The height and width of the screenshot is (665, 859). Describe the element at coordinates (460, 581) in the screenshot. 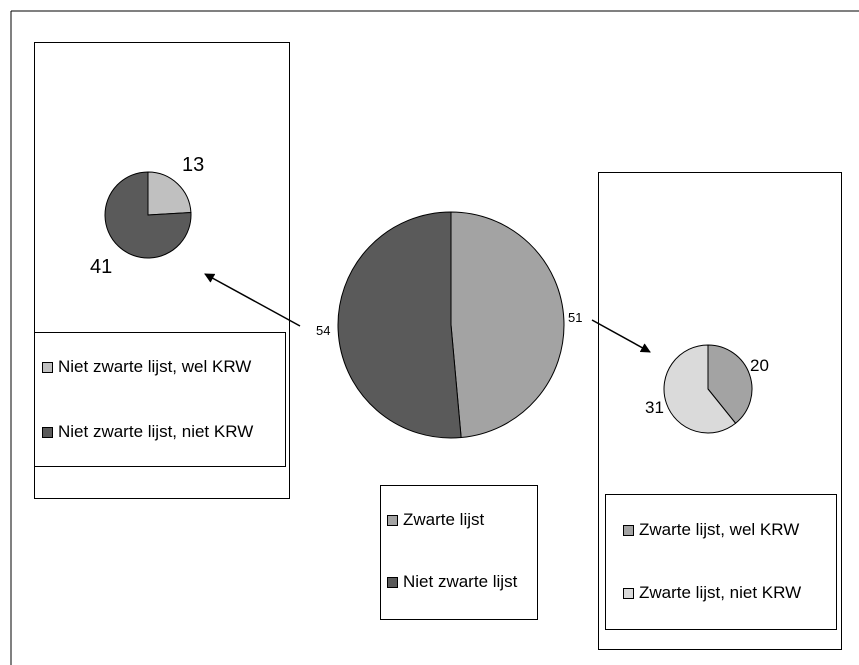

I see `legend-label-main-1: Niet zwarte lijst` at that location.